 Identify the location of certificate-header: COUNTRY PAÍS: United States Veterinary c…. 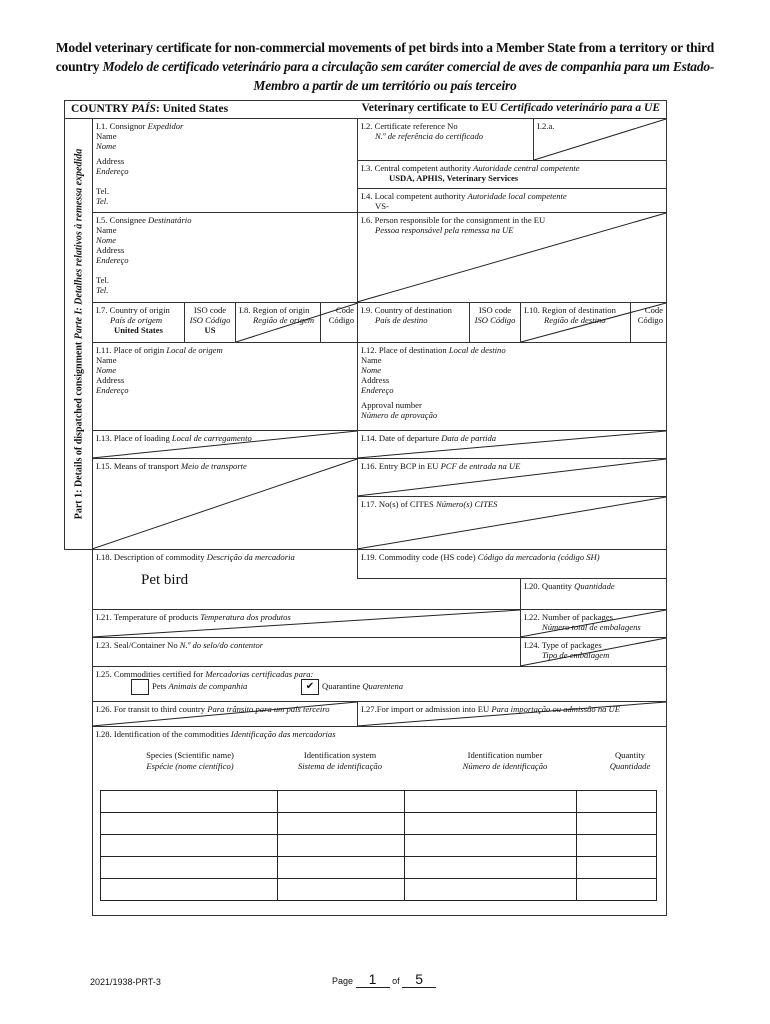
(365, 109).